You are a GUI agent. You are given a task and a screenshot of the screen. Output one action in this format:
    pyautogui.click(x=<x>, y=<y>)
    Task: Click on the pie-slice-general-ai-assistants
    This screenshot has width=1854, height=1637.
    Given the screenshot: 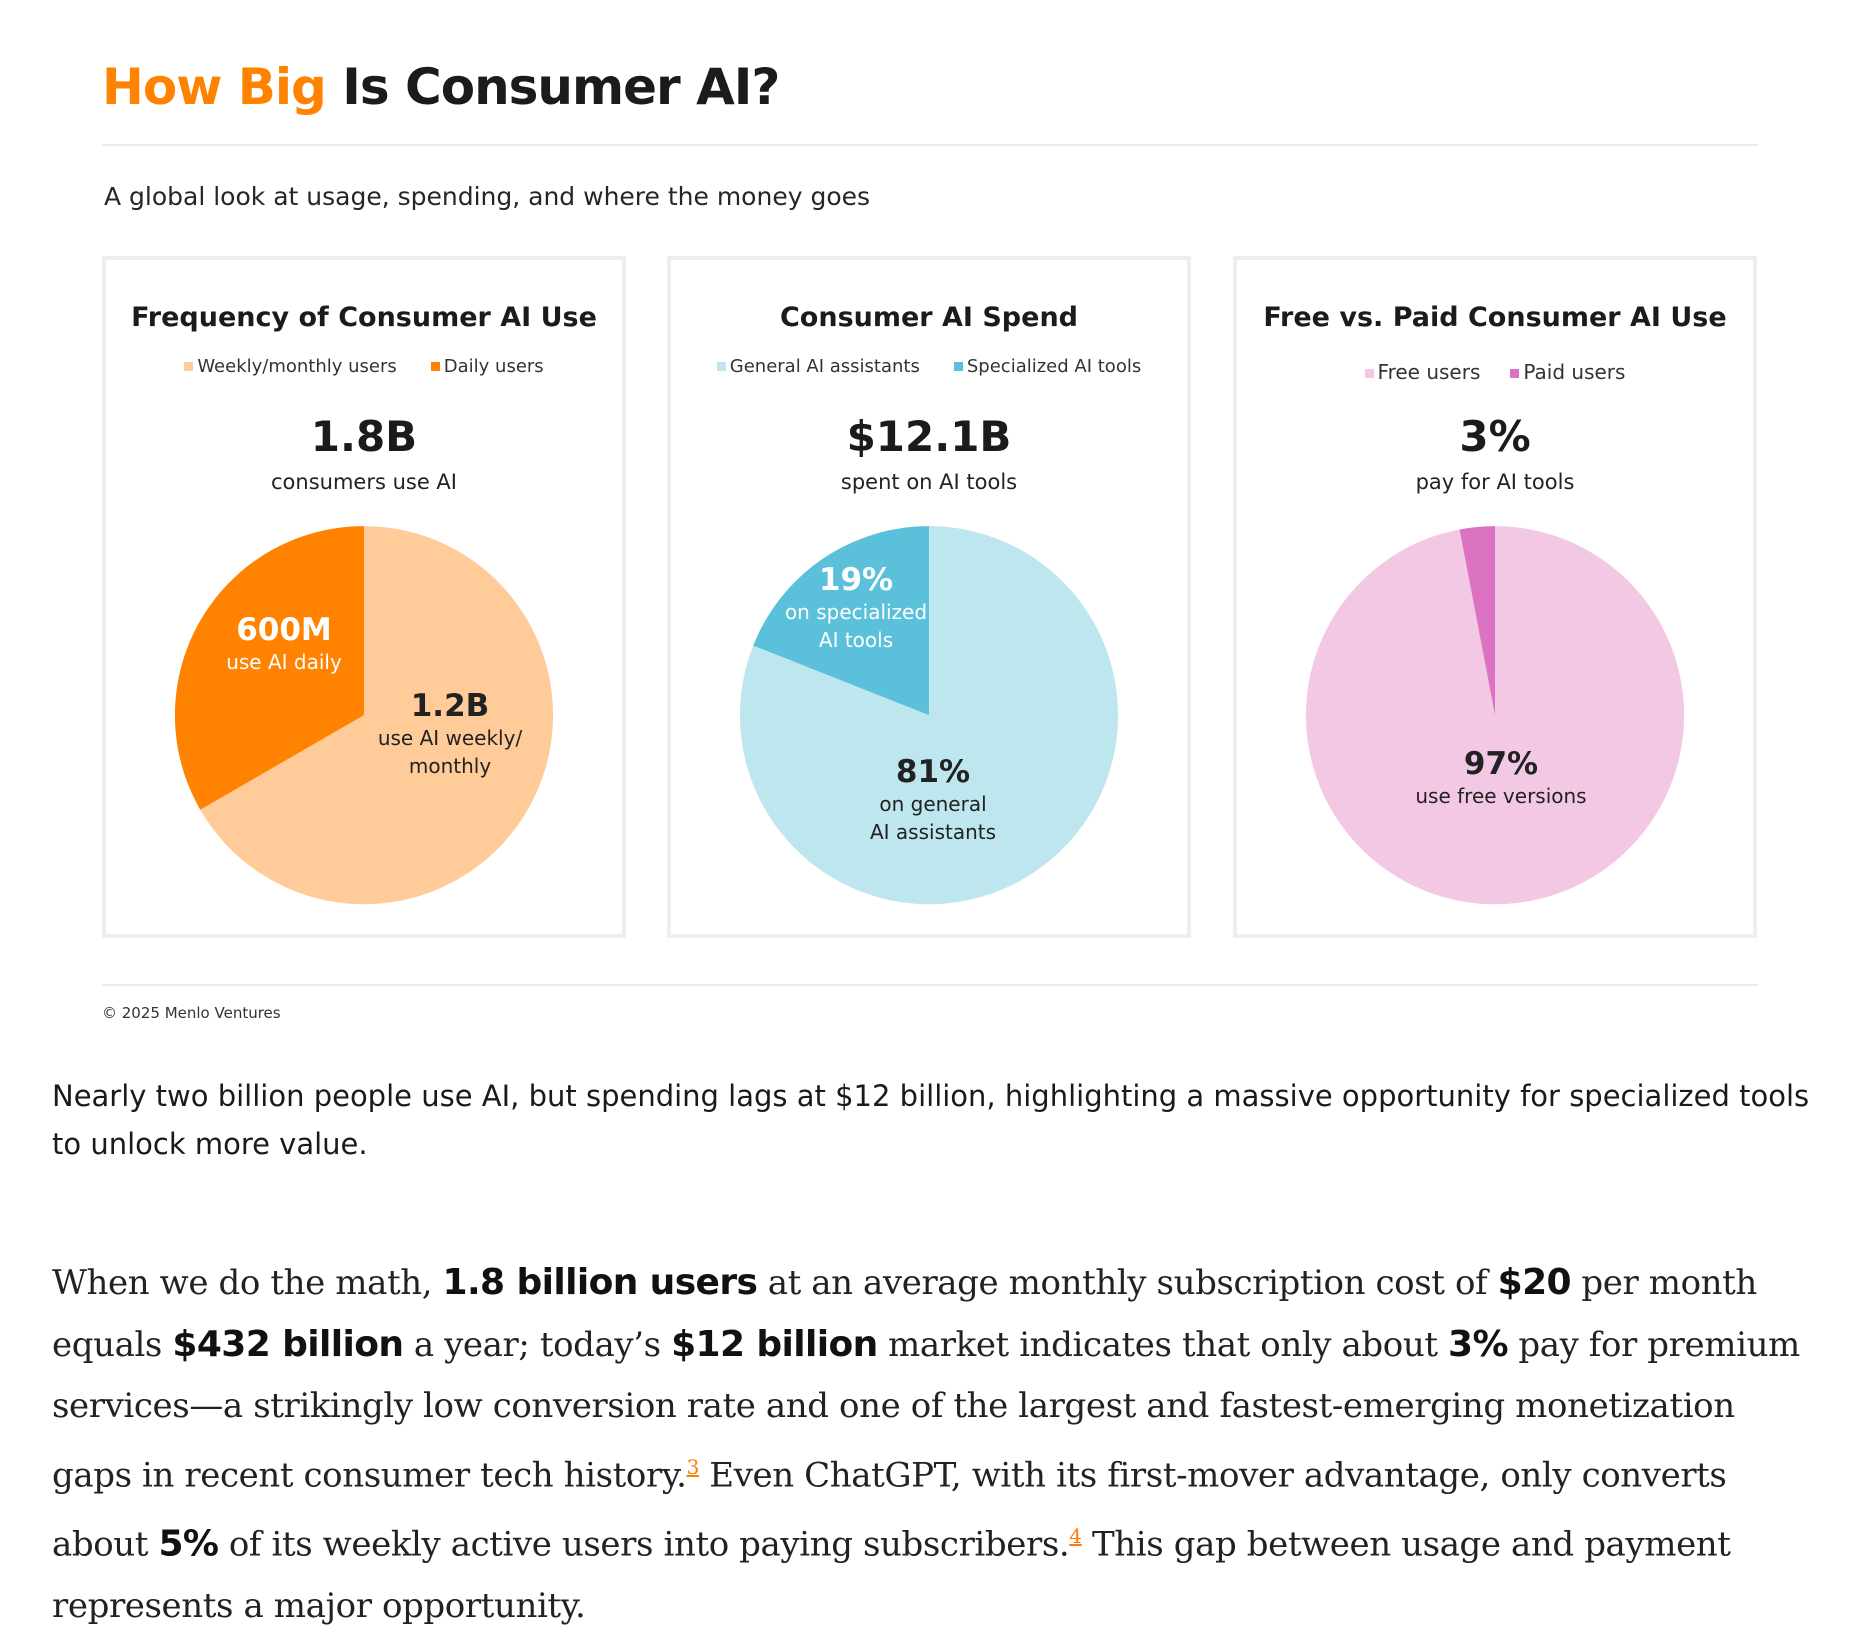 What is the action you would take?
    pyautogui.click(x=929, y=715)
    